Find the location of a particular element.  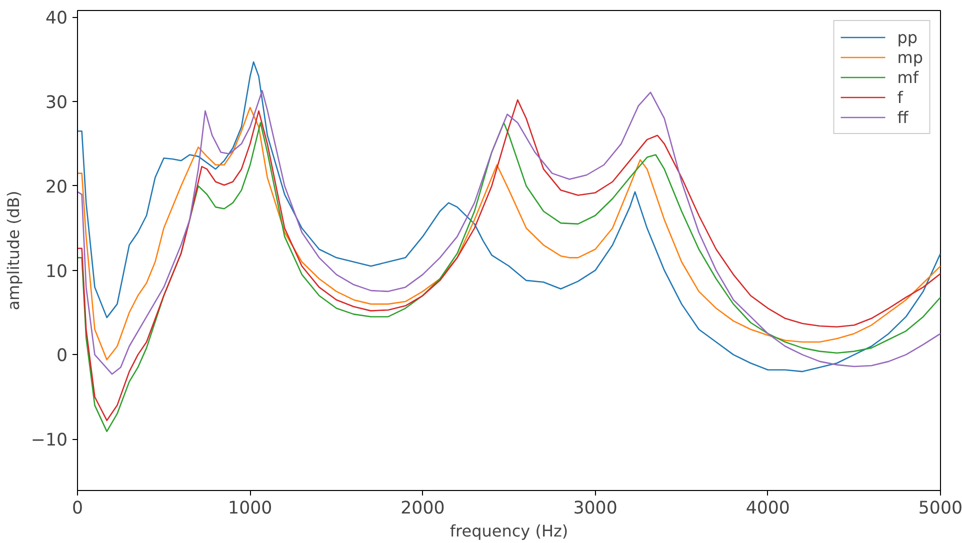

x-axis-title: frequency (Hz) is located at coordinates (509, 531).